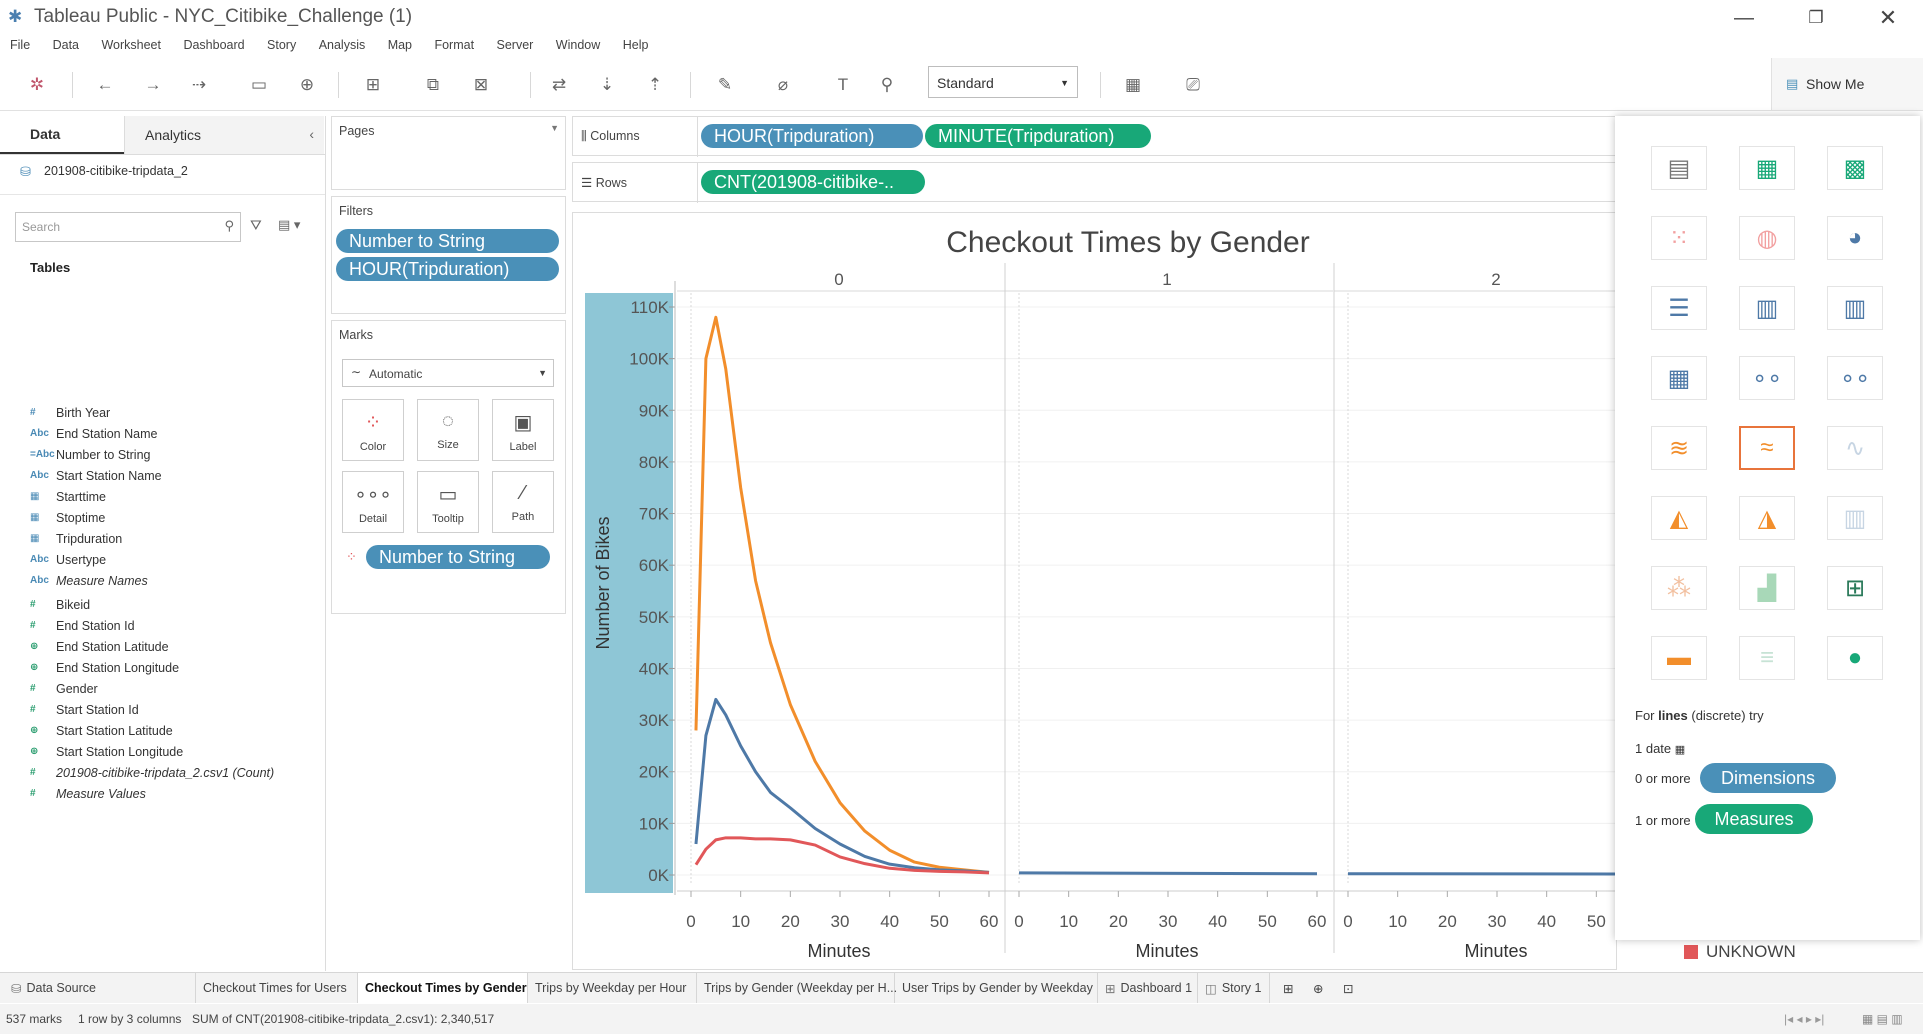 This screenshot has height=1034, width=1923. I want to click on field-measure: #201908-citibike-tripdata_2.csv1 (Count), so click(152, 772).